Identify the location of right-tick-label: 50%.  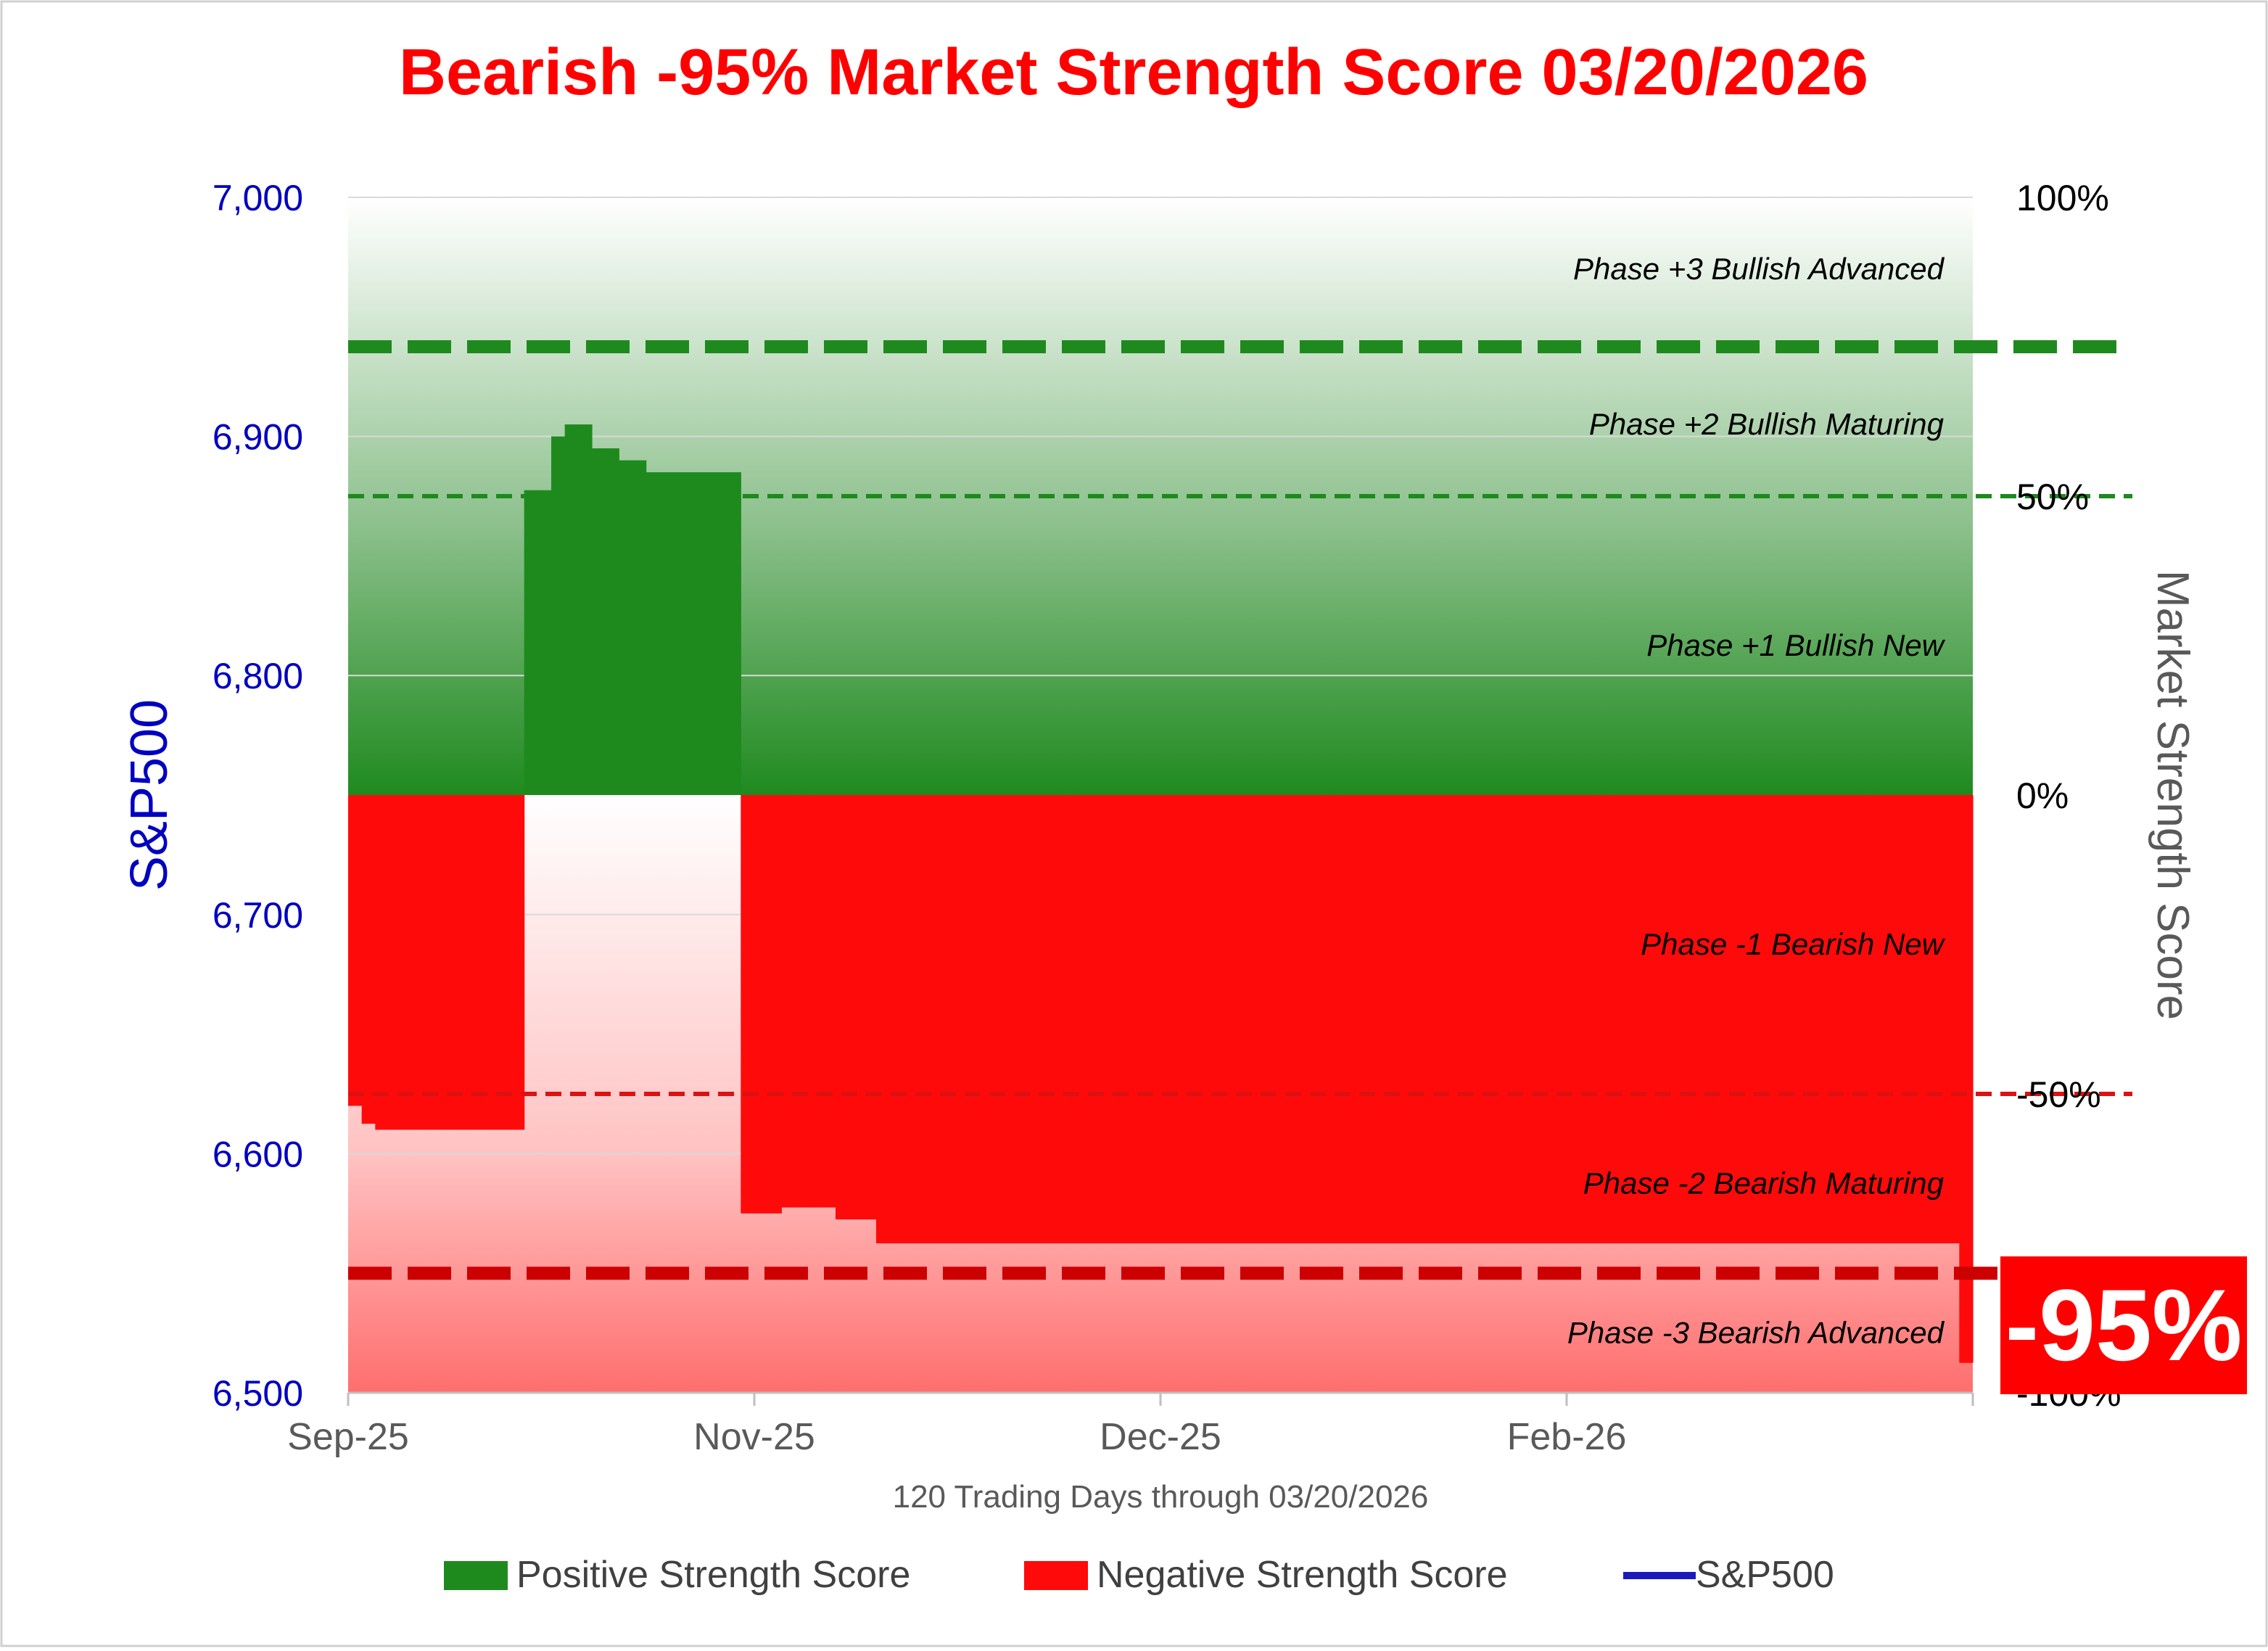
(2052, 497).